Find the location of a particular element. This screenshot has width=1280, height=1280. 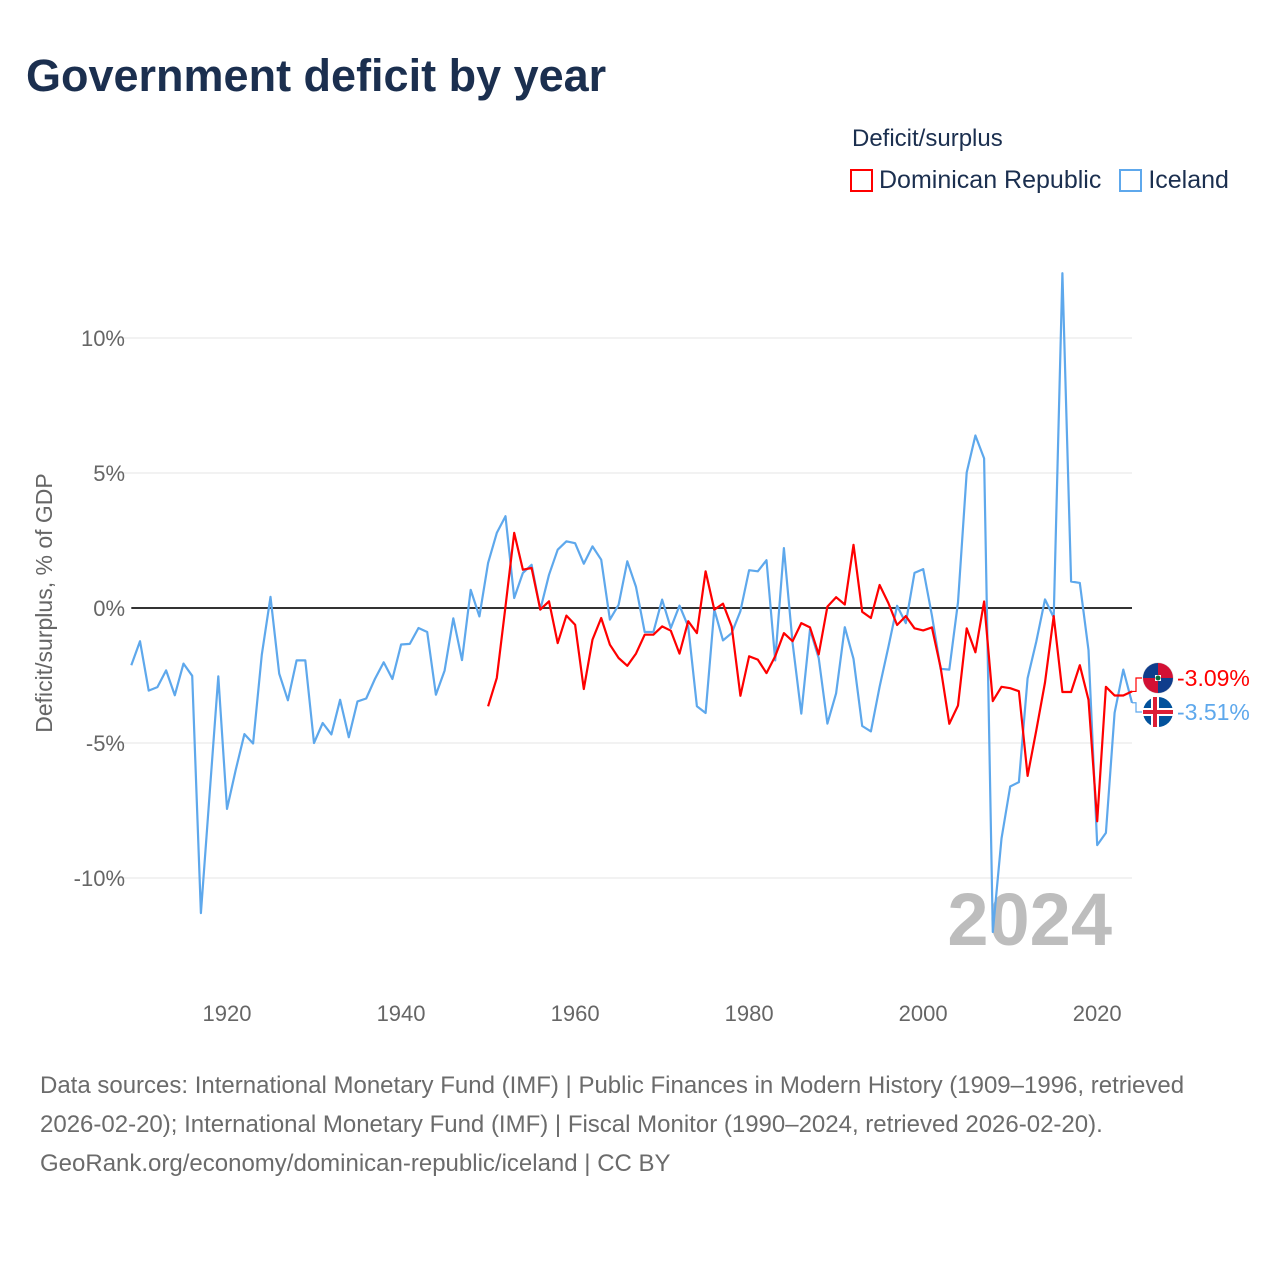

iceland-flag-icon is located at coordinates (1158, 712).